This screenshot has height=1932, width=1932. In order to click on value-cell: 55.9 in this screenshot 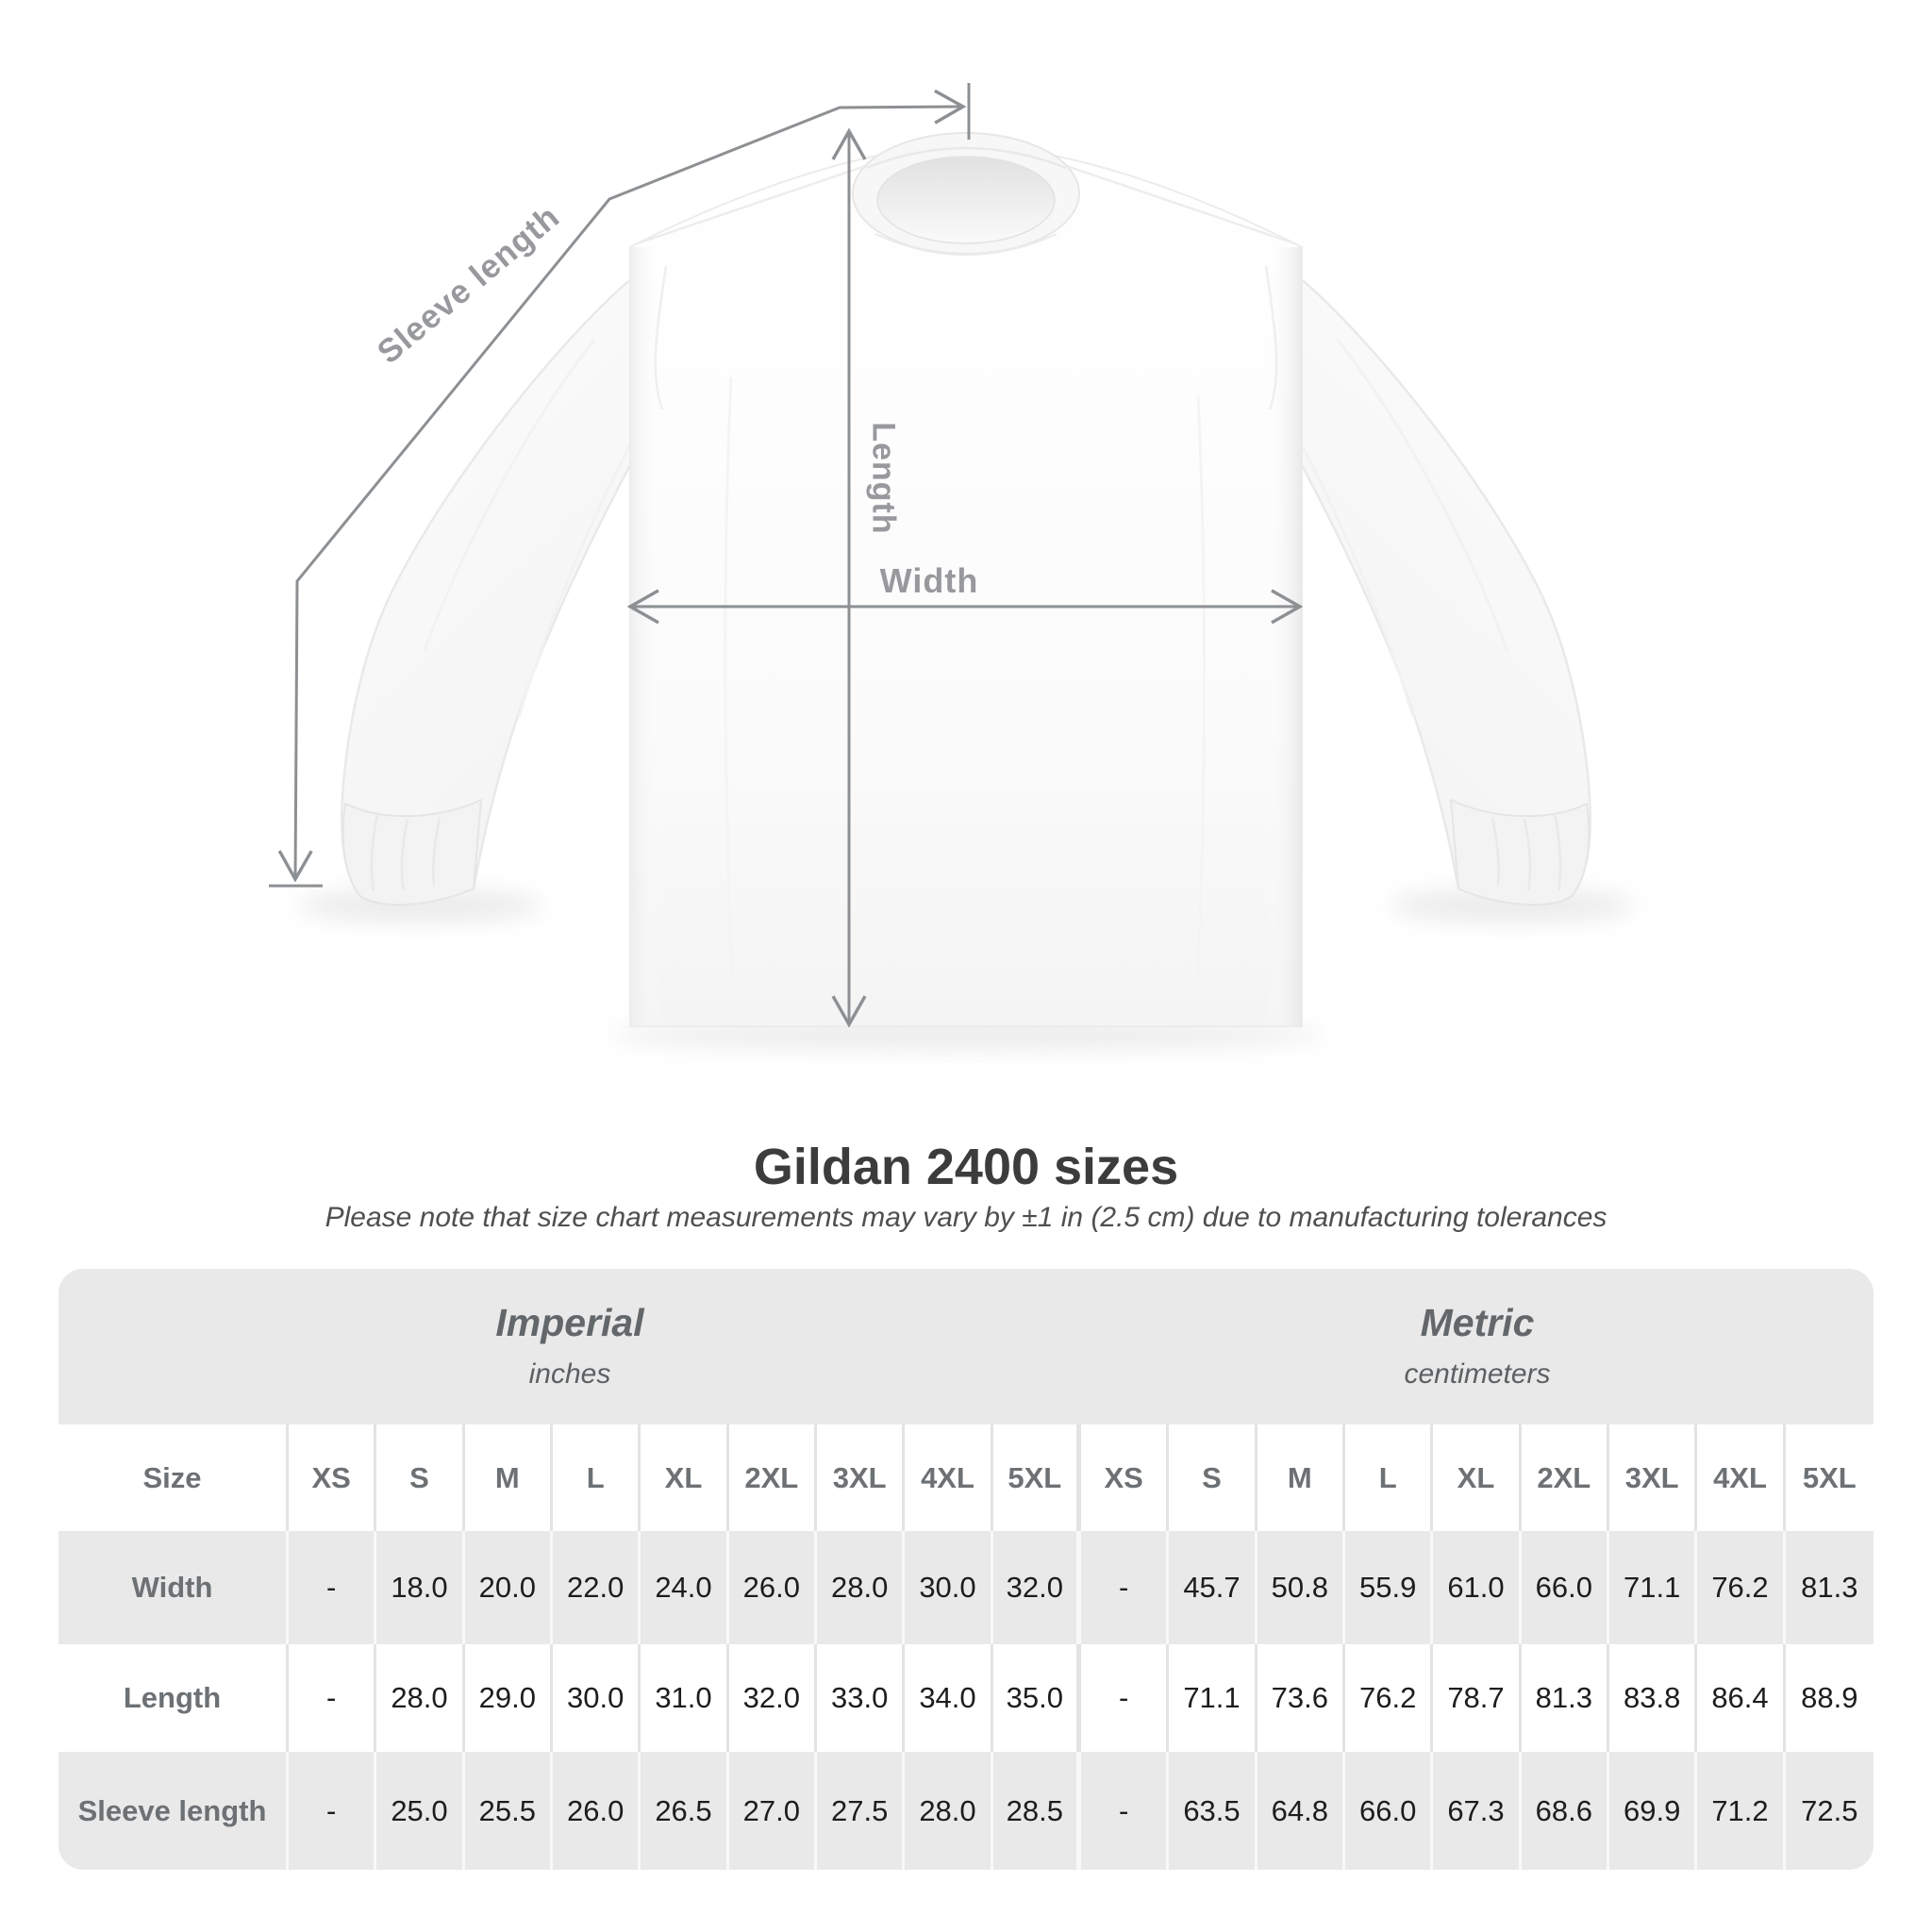, I will do `click(1390, 1588)`.